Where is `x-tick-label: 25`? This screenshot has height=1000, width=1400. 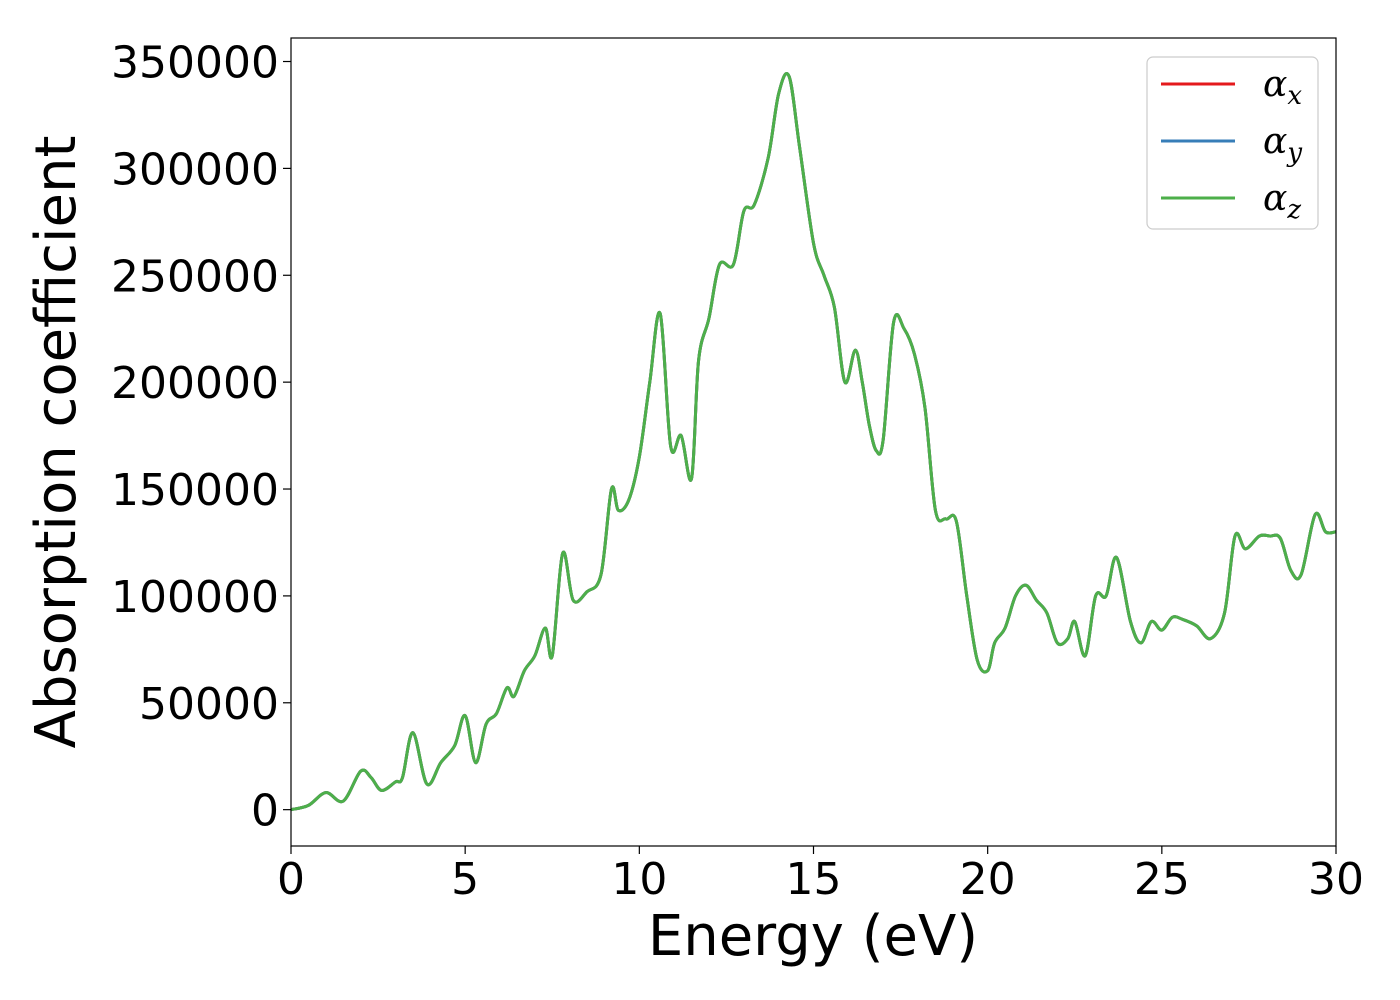 x-tick-label: 25 is located at coordinates (1162, 879).